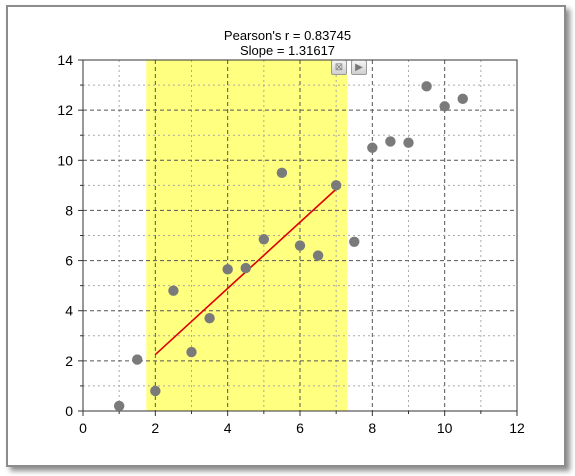 This screenshot has width=575, height=476. Describe the element at coordinates (300, 428) in the screenshot. I see `x-tick-label: 6` at that location.